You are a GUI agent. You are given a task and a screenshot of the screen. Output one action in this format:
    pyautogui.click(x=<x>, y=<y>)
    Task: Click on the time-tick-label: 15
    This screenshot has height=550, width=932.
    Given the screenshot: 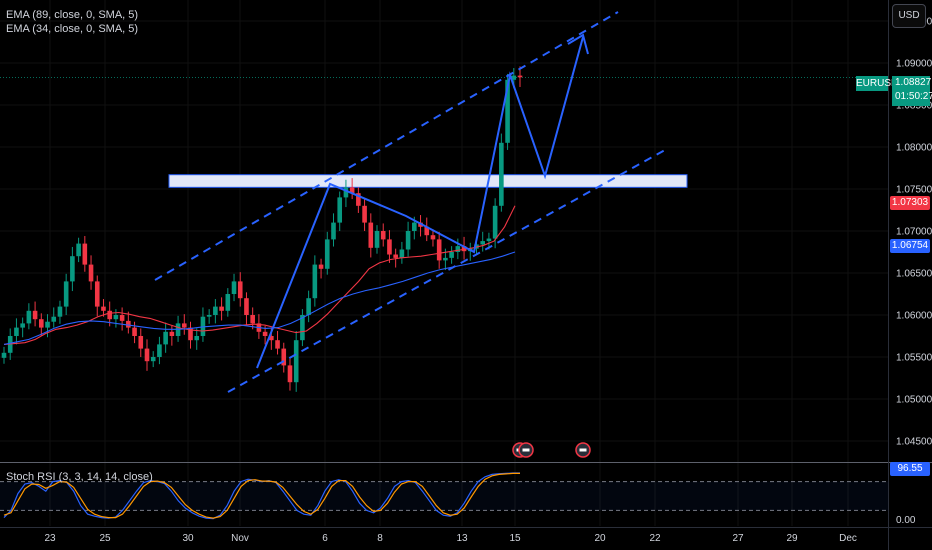 What is the action you would take?
    pyautogui.click(x=515, y=538)
    